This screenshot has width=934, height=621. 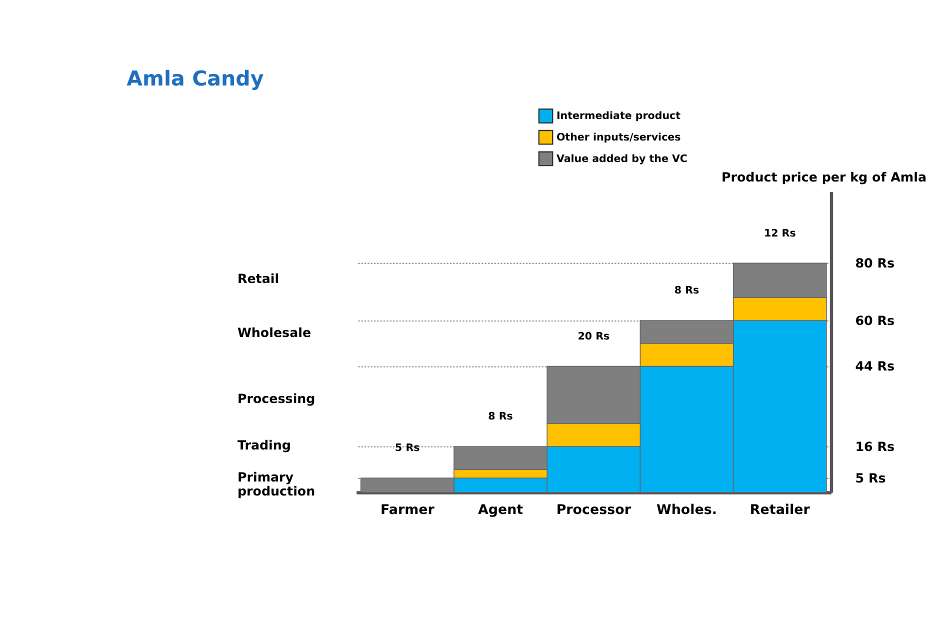 What do you see at coordinates (258, 278) in the screenshot?
I see `text: Retail` at bounding box center [258, 278].